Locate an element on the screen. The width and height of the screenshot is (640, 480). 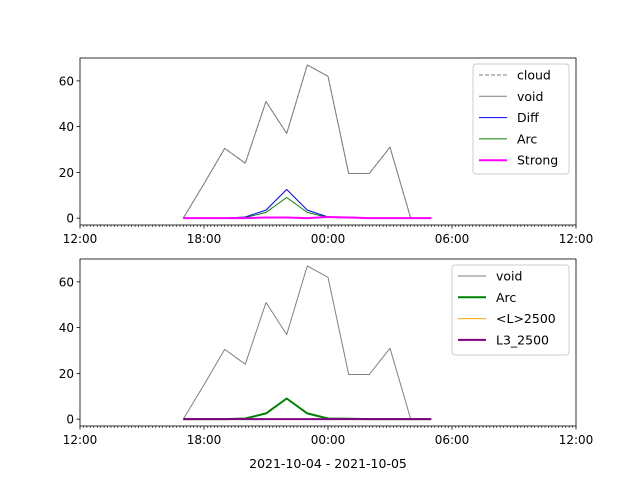
x-axis-label: 2021-10-04 - 2021-10-05 is located at coordinates (328, 463).